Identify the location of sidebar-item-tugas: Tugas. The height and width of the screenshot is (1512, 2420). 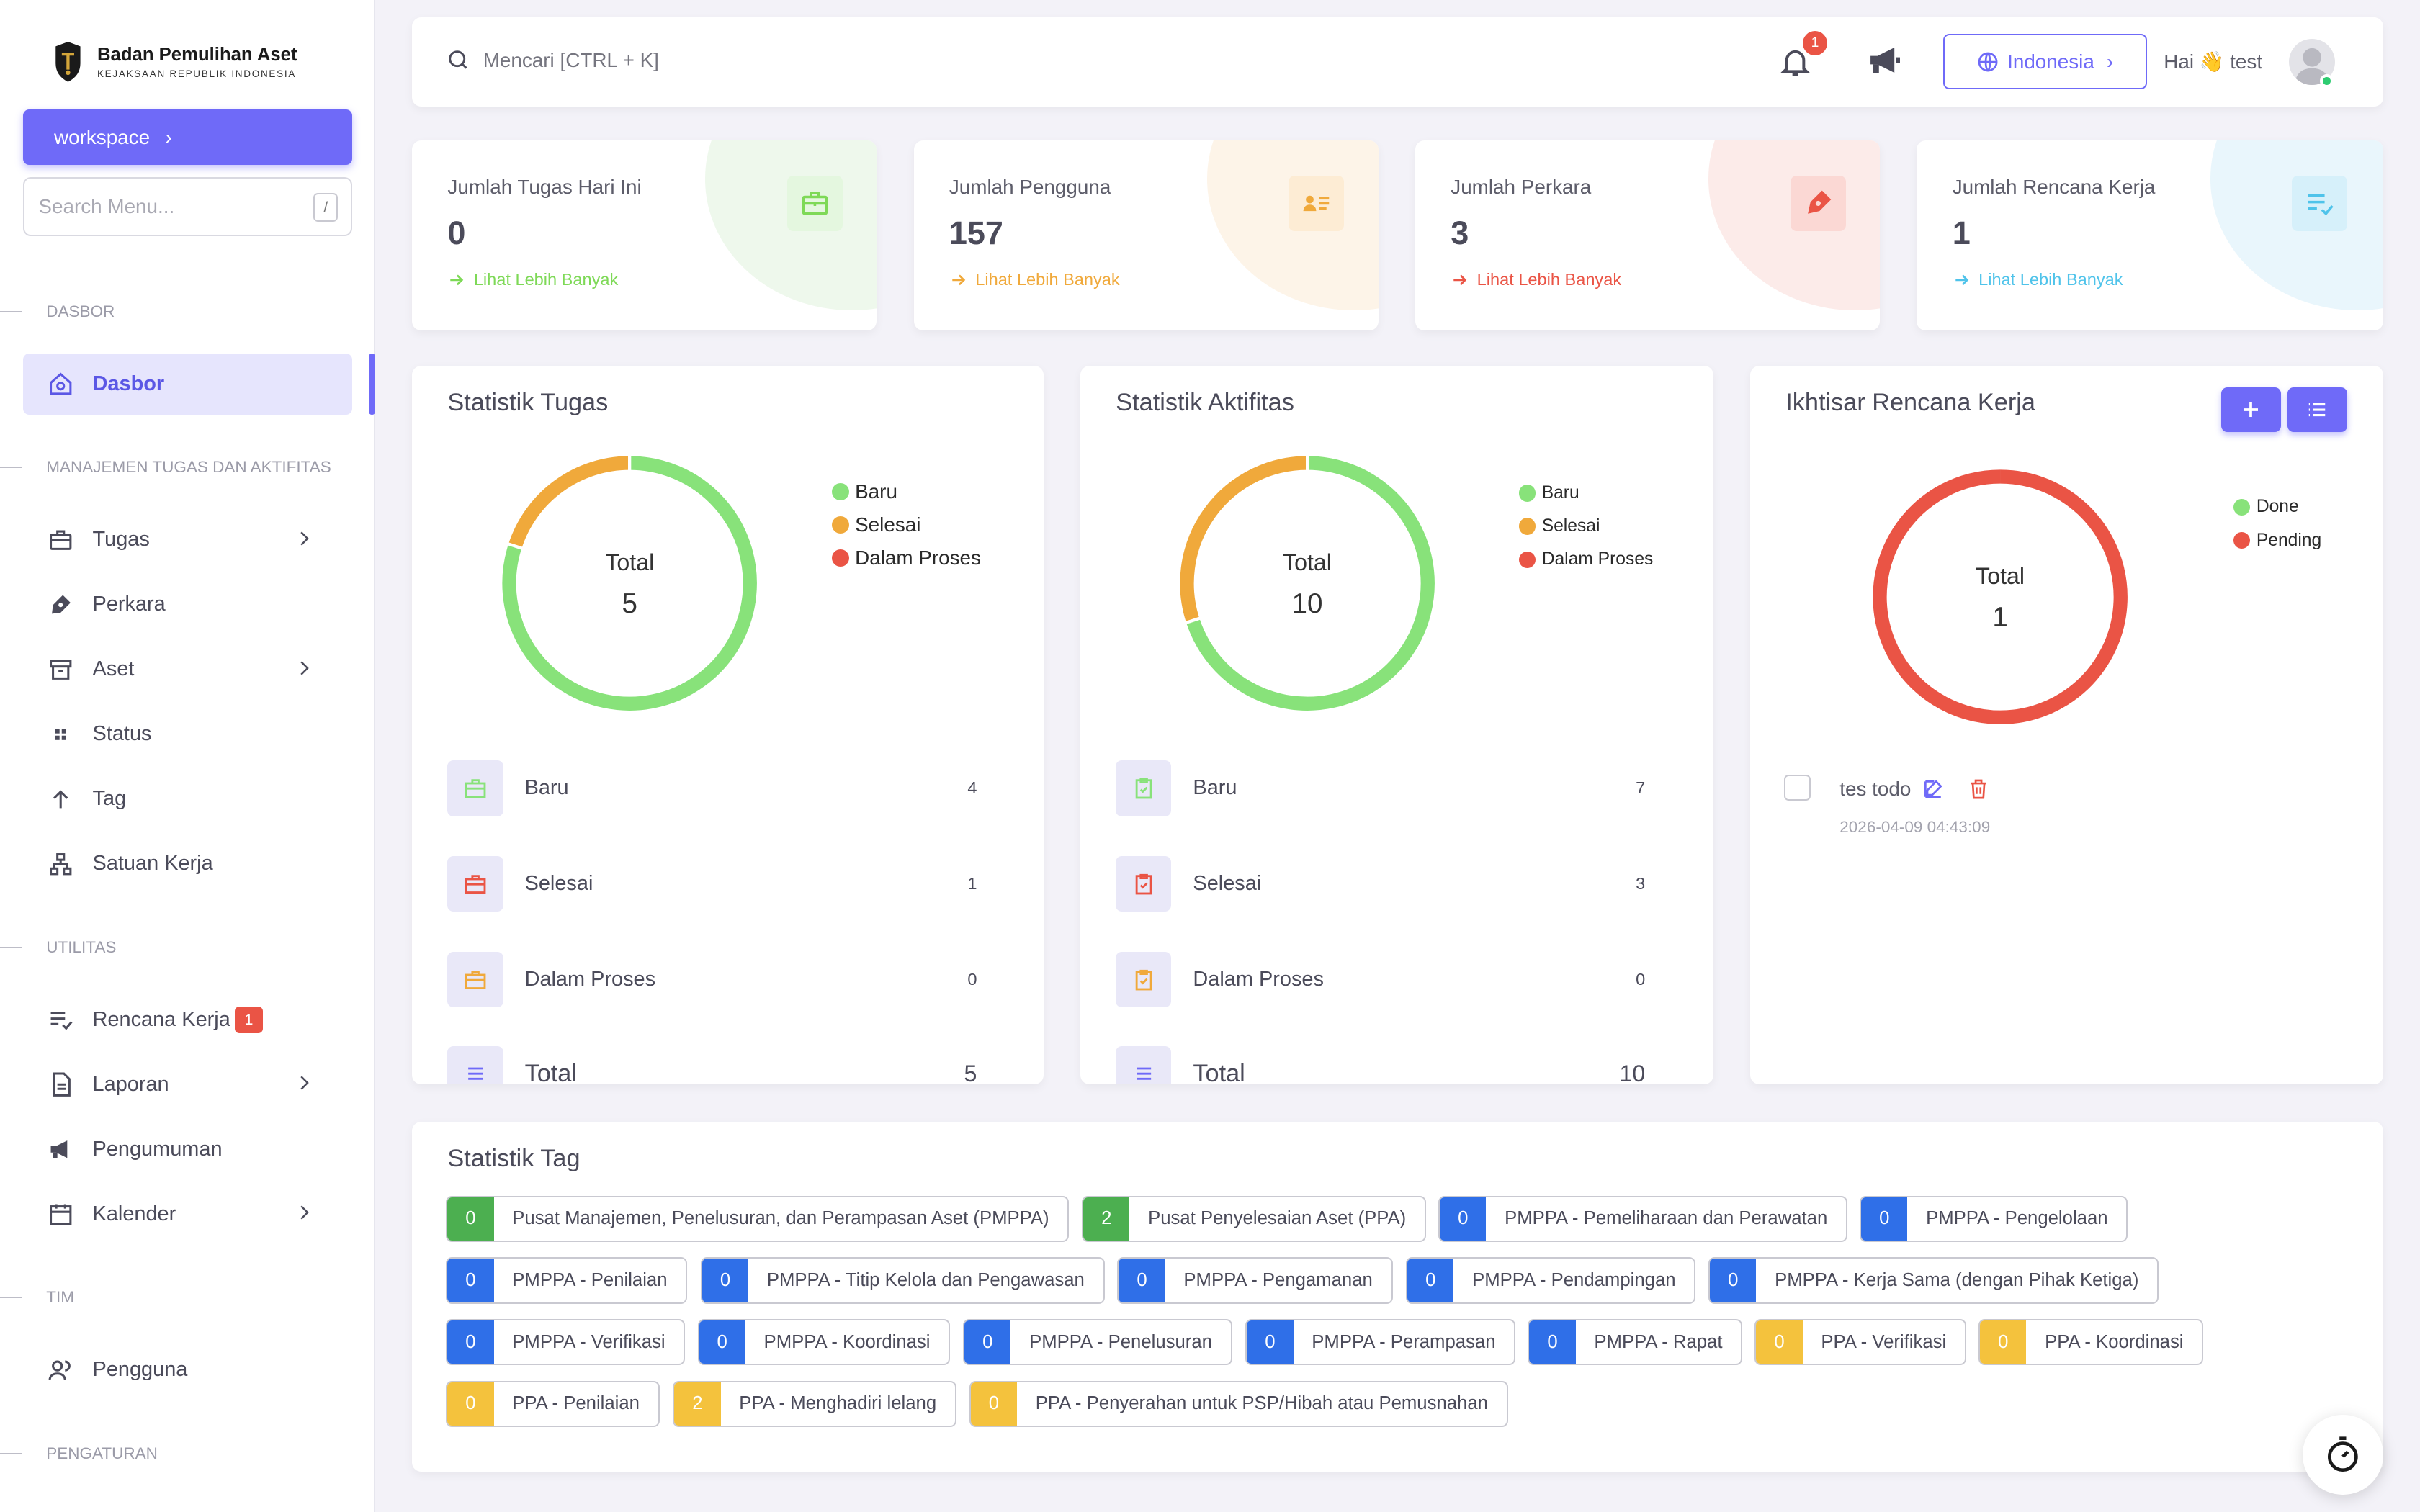
(187, 540).